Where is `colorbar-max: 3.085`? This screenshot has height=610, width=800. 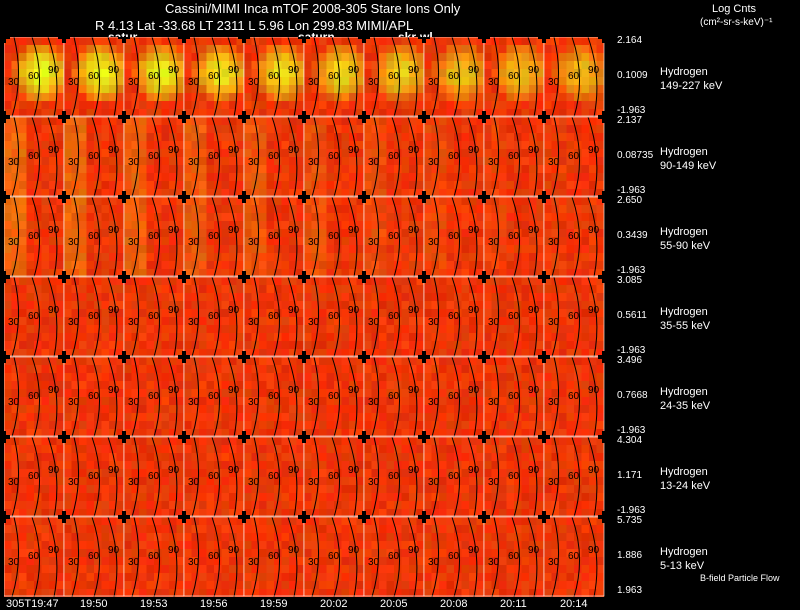 colorbar-max: 3.085 is located at coordinates (629, 280).